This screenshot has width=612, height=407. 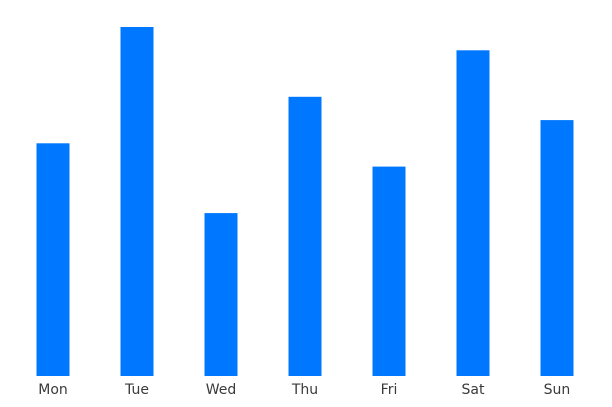 What do you see at coordinates (557, 390) in the screenshot?
I see `x-tick-label-sun: Sun` at bounding box center [557, 390].